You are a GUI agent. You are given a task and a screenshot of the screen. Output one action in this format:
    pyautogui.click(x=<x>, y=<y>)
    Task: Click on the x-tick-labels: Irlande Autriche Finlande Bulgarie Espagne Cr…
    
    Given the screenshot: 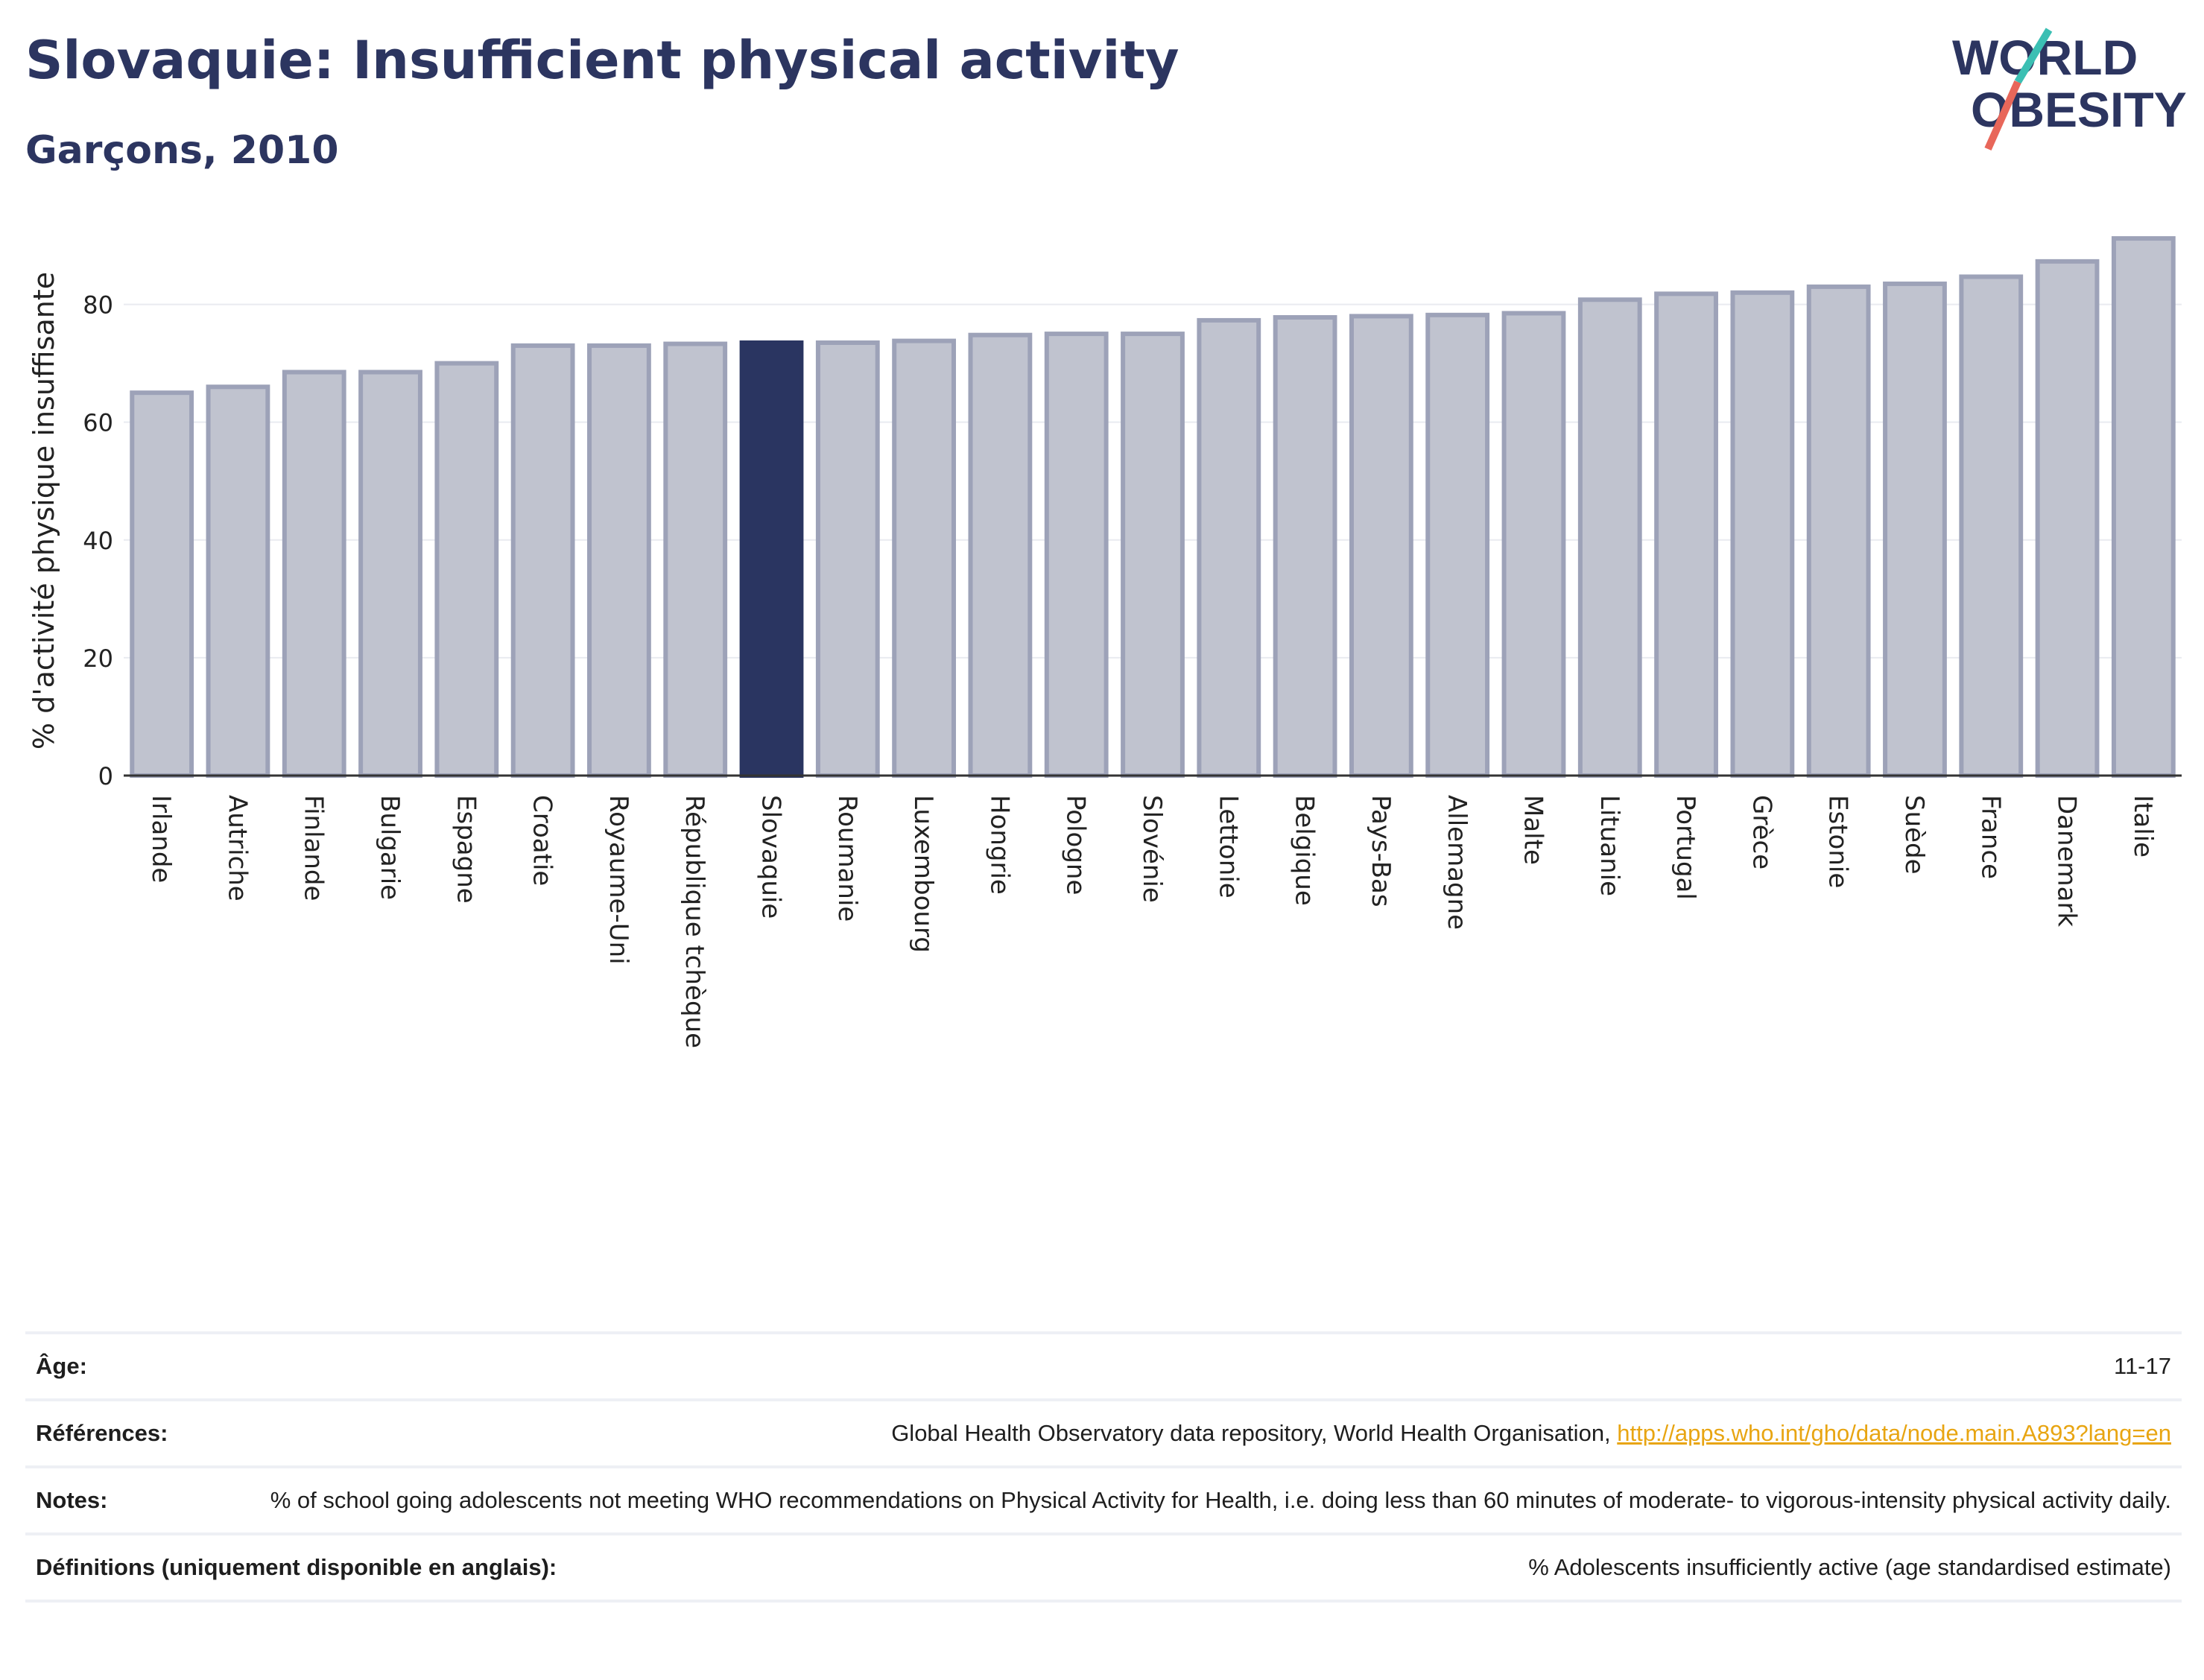 What is the action you would take?
    pyautogui.click(x=1152, y=921)
    